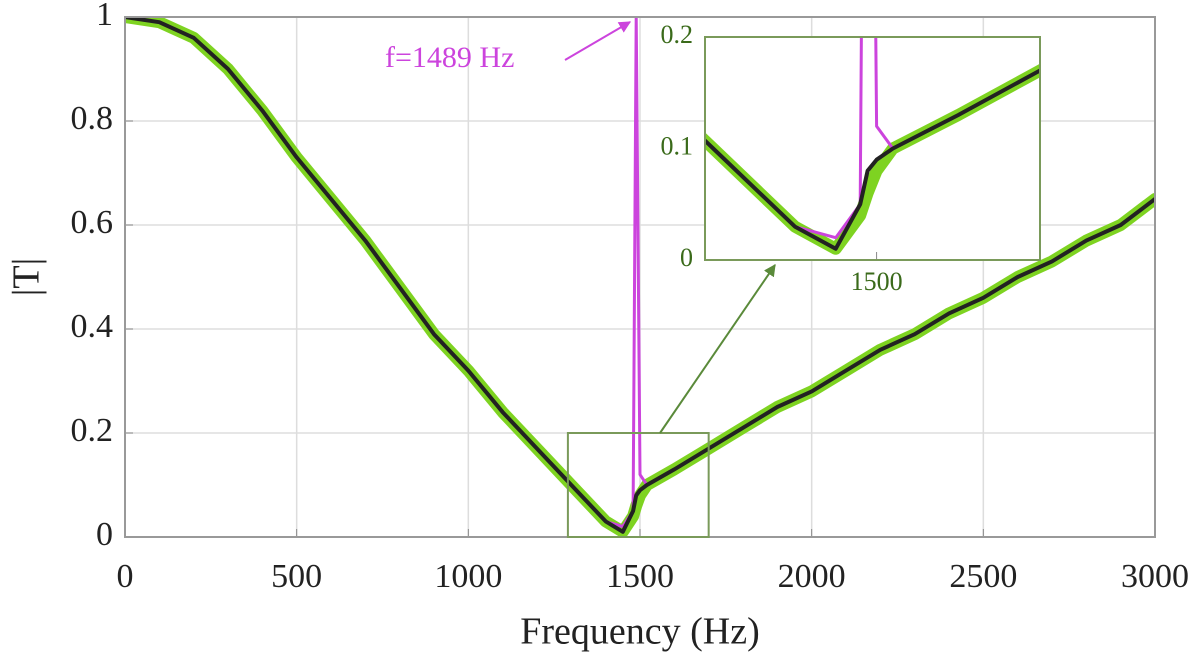 Image resolution: width=1200 pixels, height=667 pixels. I want to click on inset-plot: 1500 0 0.1 0.2, so click(851, 158).